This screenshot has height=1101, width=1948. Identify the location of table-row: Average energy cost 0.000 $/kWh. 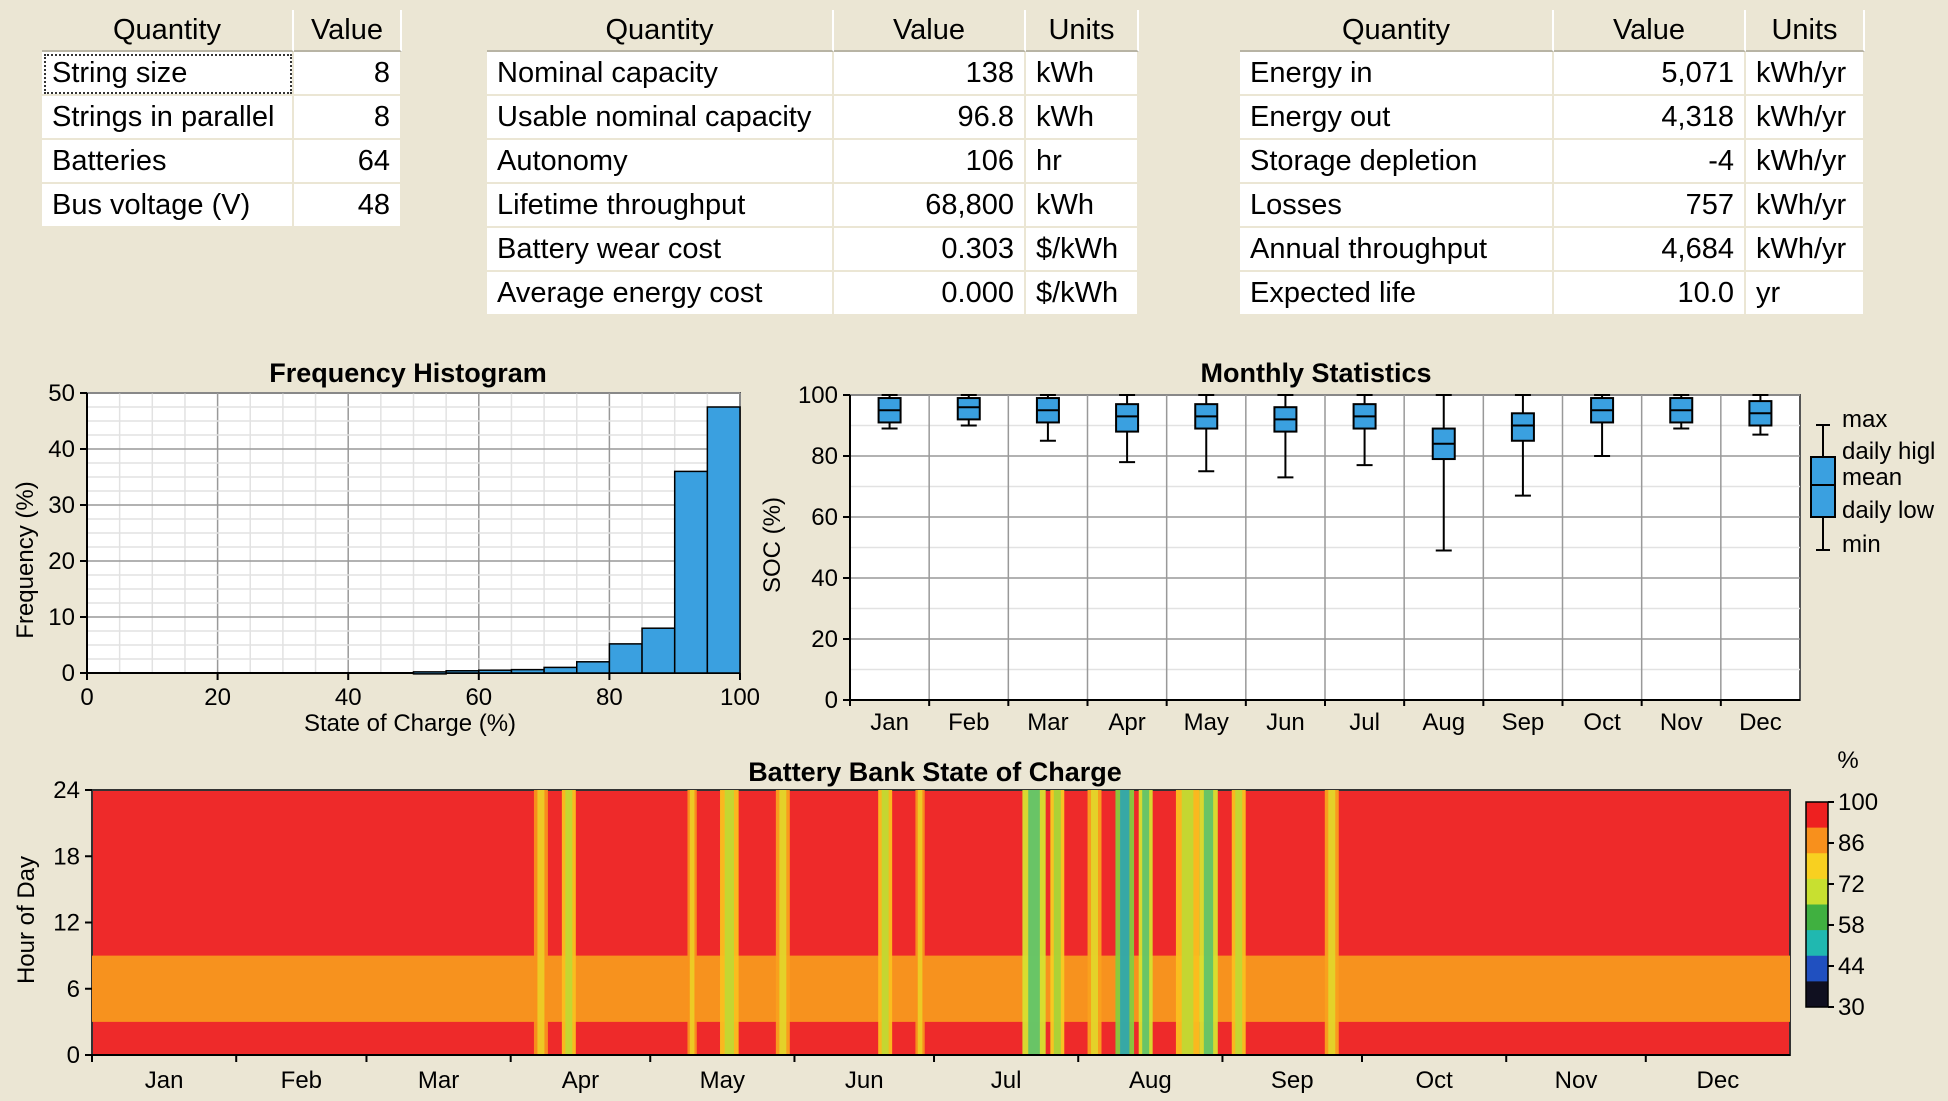
(813, 294).